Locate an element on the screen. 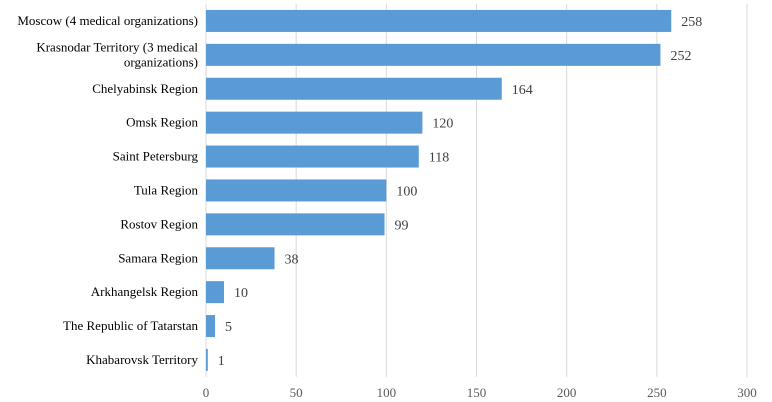 This screenshot has width=772, height=402. category-label: Krasnodar Territory (3 medical is located at coordinates (117, 46).